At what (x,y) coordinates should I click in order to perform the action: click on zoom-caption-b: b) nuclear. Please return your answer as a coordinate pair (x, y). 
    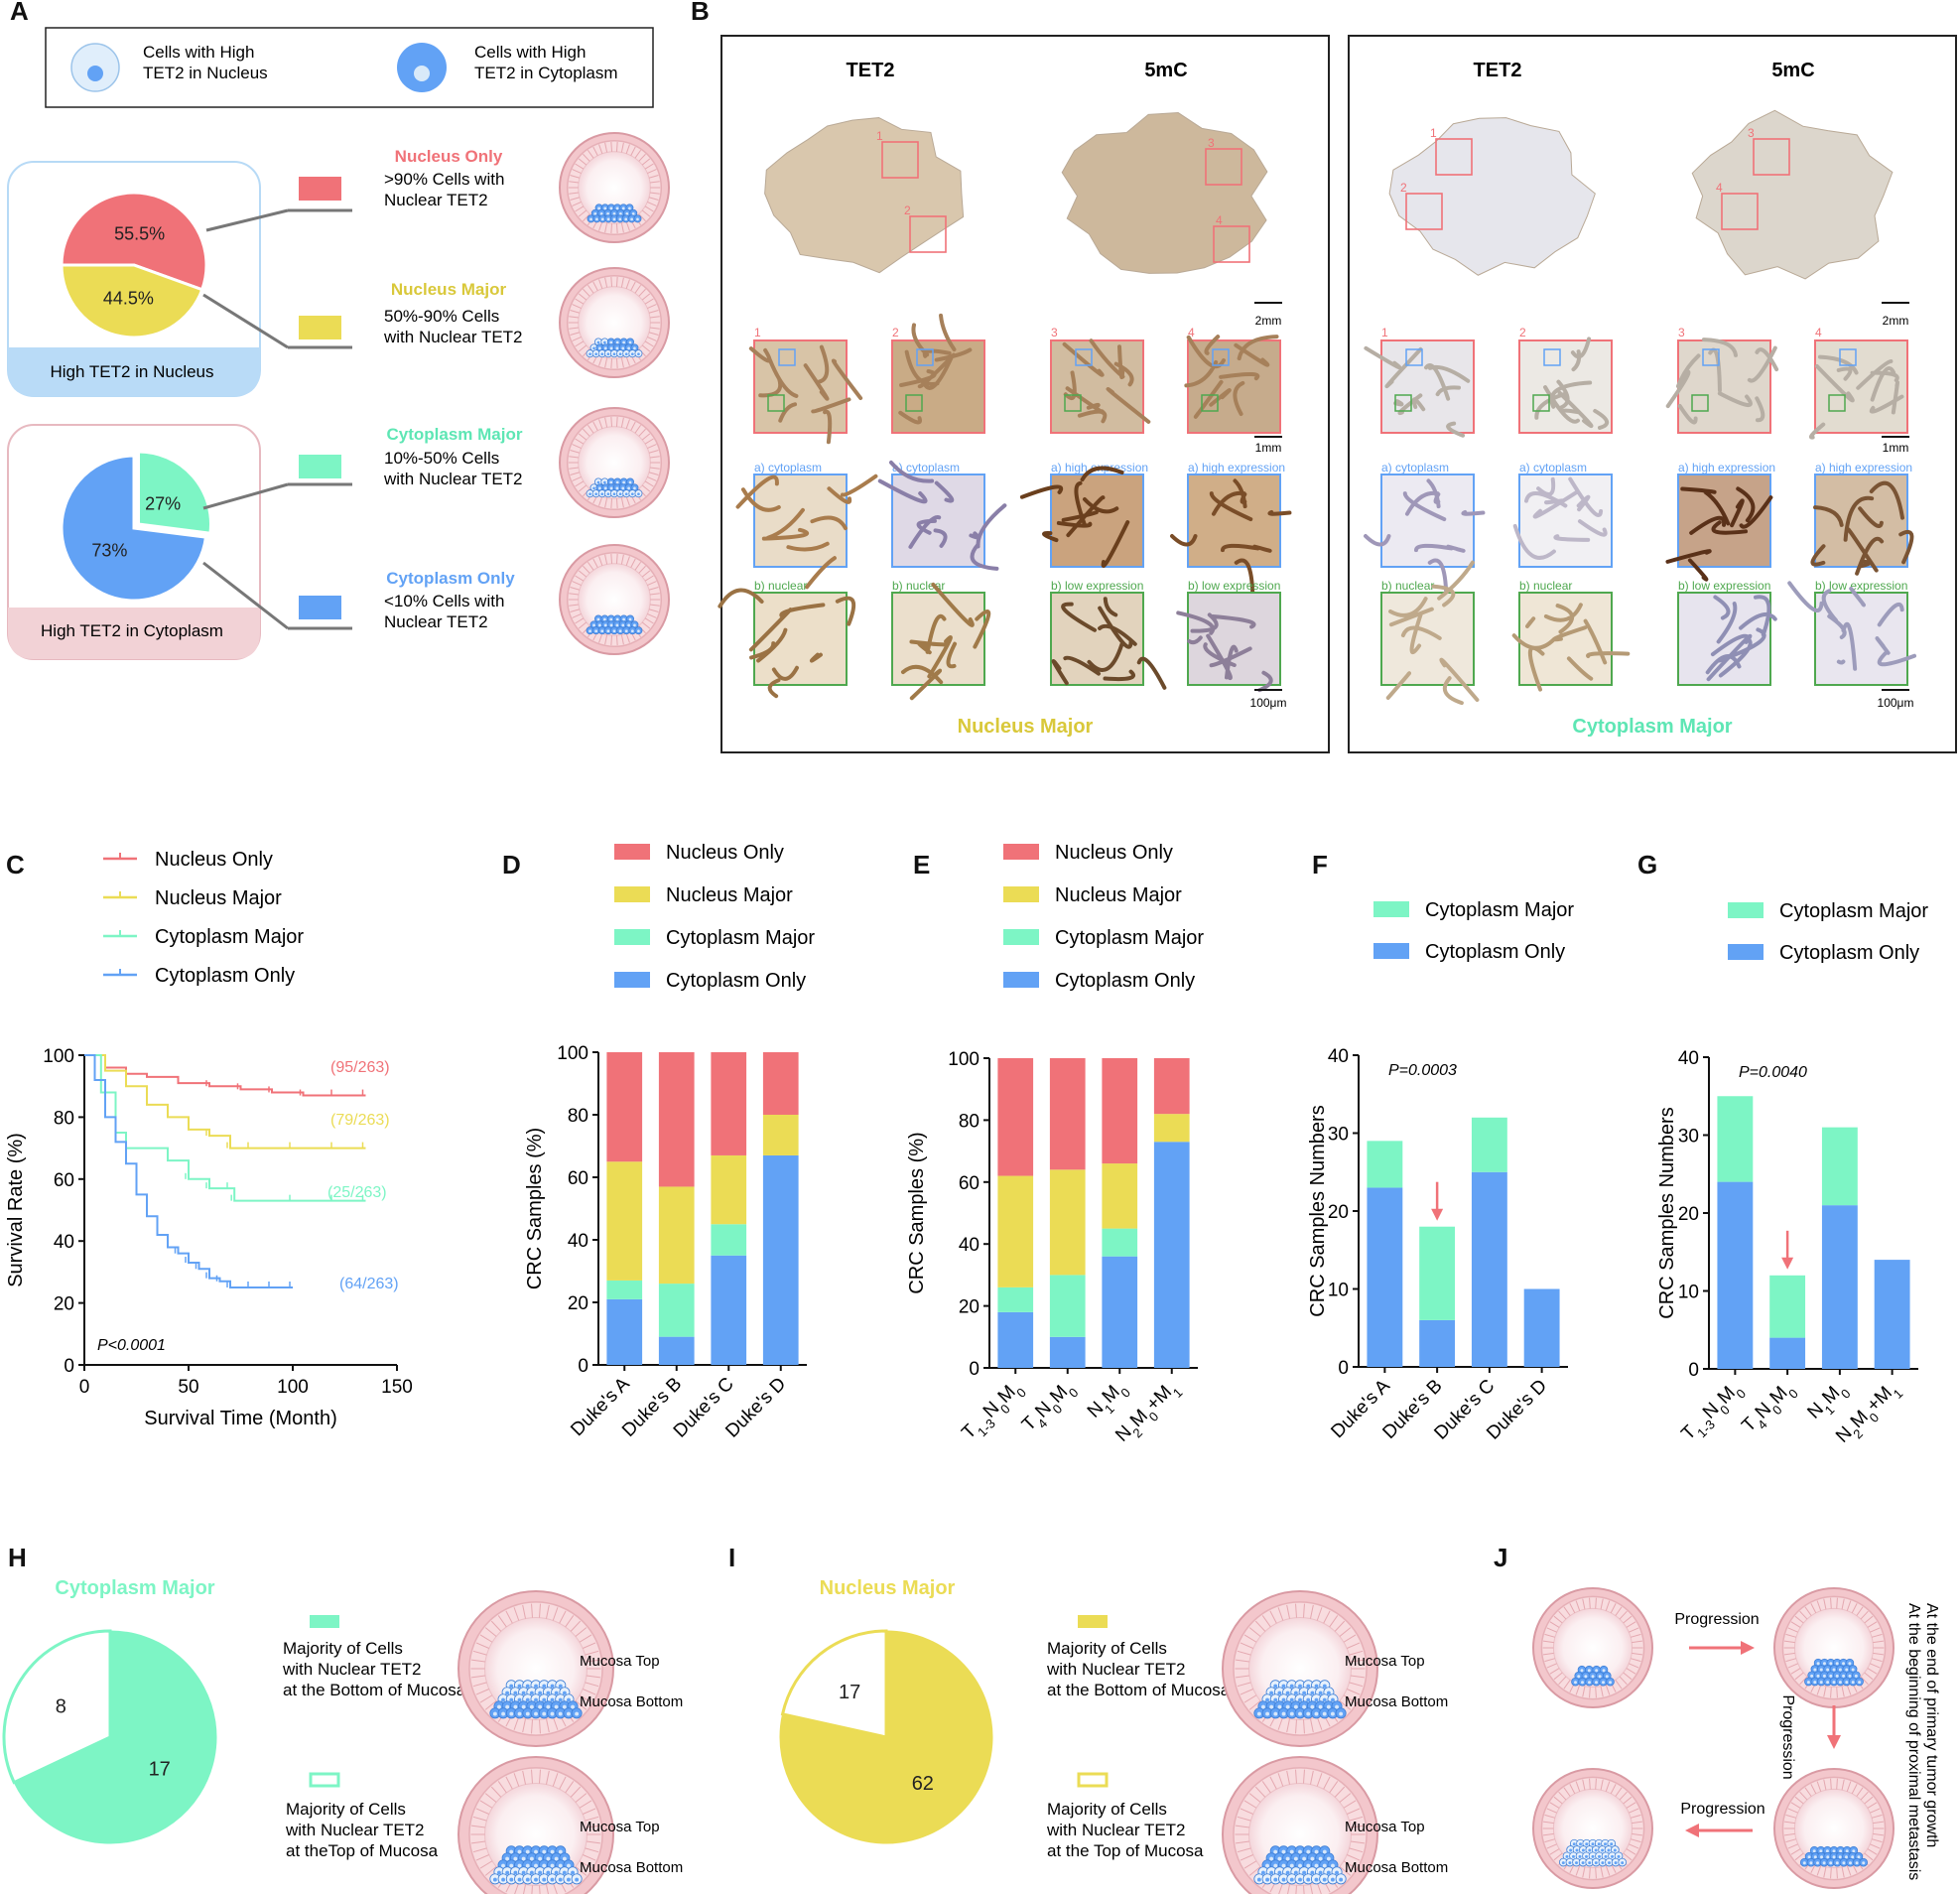
    Looking at the image, I should click on (918, 586).